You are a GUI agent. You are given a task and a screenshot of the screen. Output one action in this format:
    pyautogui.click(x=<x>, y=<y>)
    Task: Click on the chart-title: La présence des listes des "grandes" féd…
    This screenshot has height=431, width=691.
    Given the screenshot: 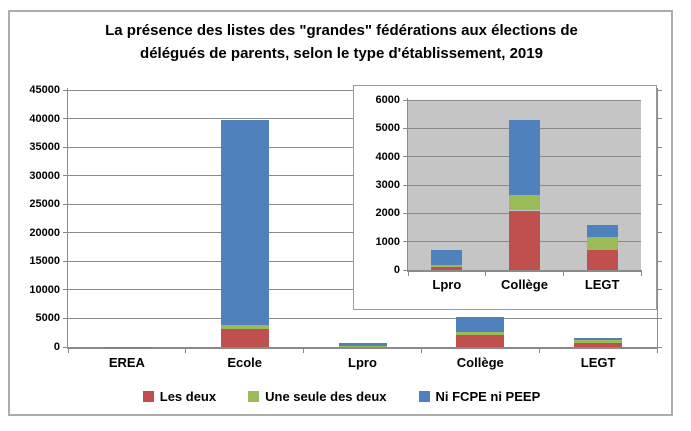 What is the action you would take?
    pyautogui.click(x=341, y=42)
    